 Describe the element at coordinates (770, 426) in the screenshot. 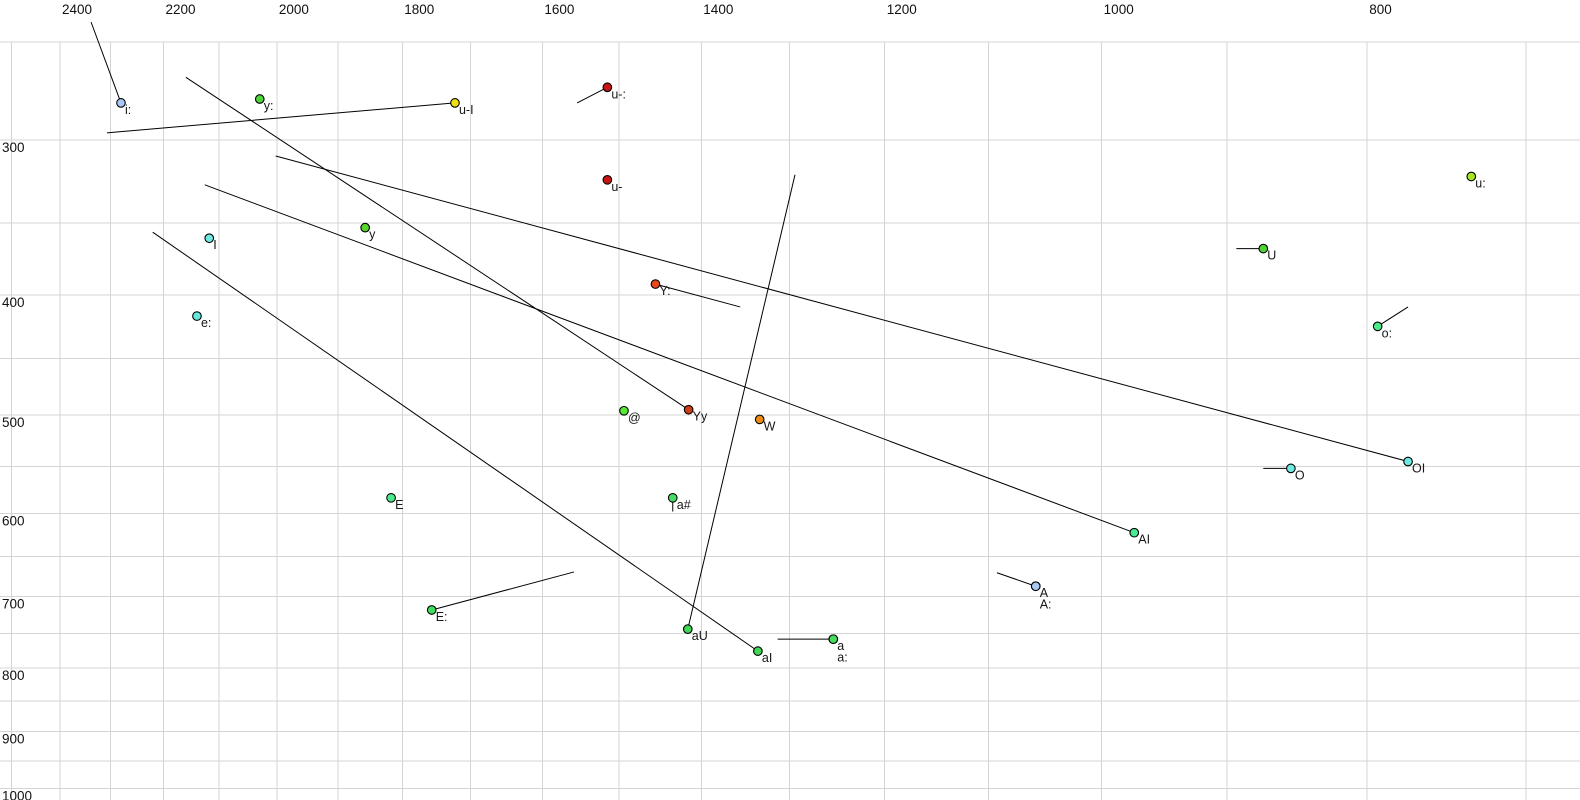

I see `vowel-point-label: W` at that location.